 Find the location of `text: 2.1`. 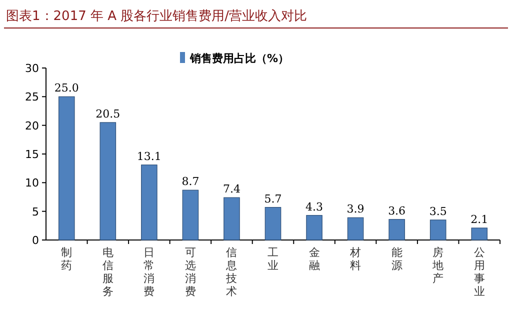

text: 2.1 is located at coordinates (479, 219).